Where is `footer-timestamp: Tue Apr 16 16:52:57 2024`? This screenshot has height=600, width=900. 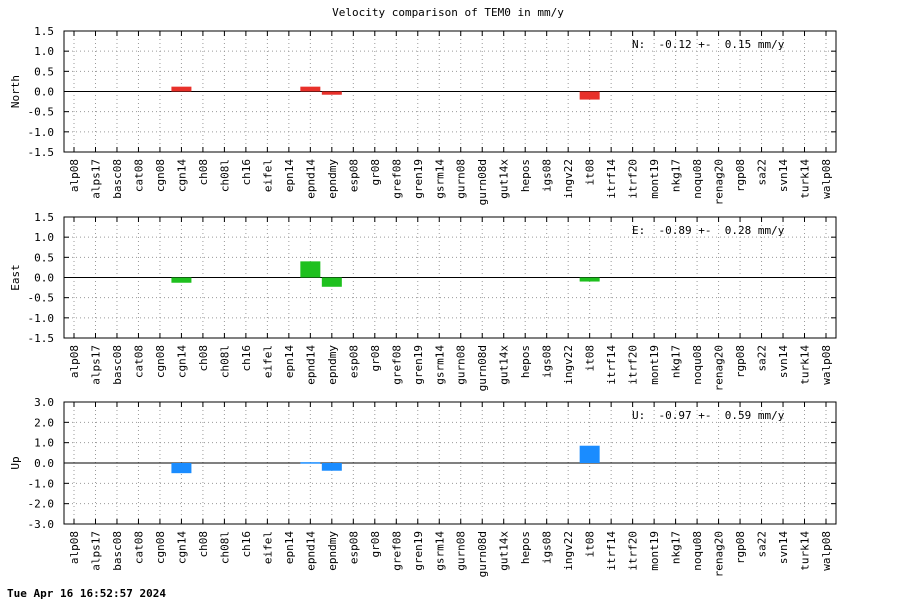 footer-timestamp: Tue Apr 16 16:52:57 2024 is located at coordinates (86, 593).